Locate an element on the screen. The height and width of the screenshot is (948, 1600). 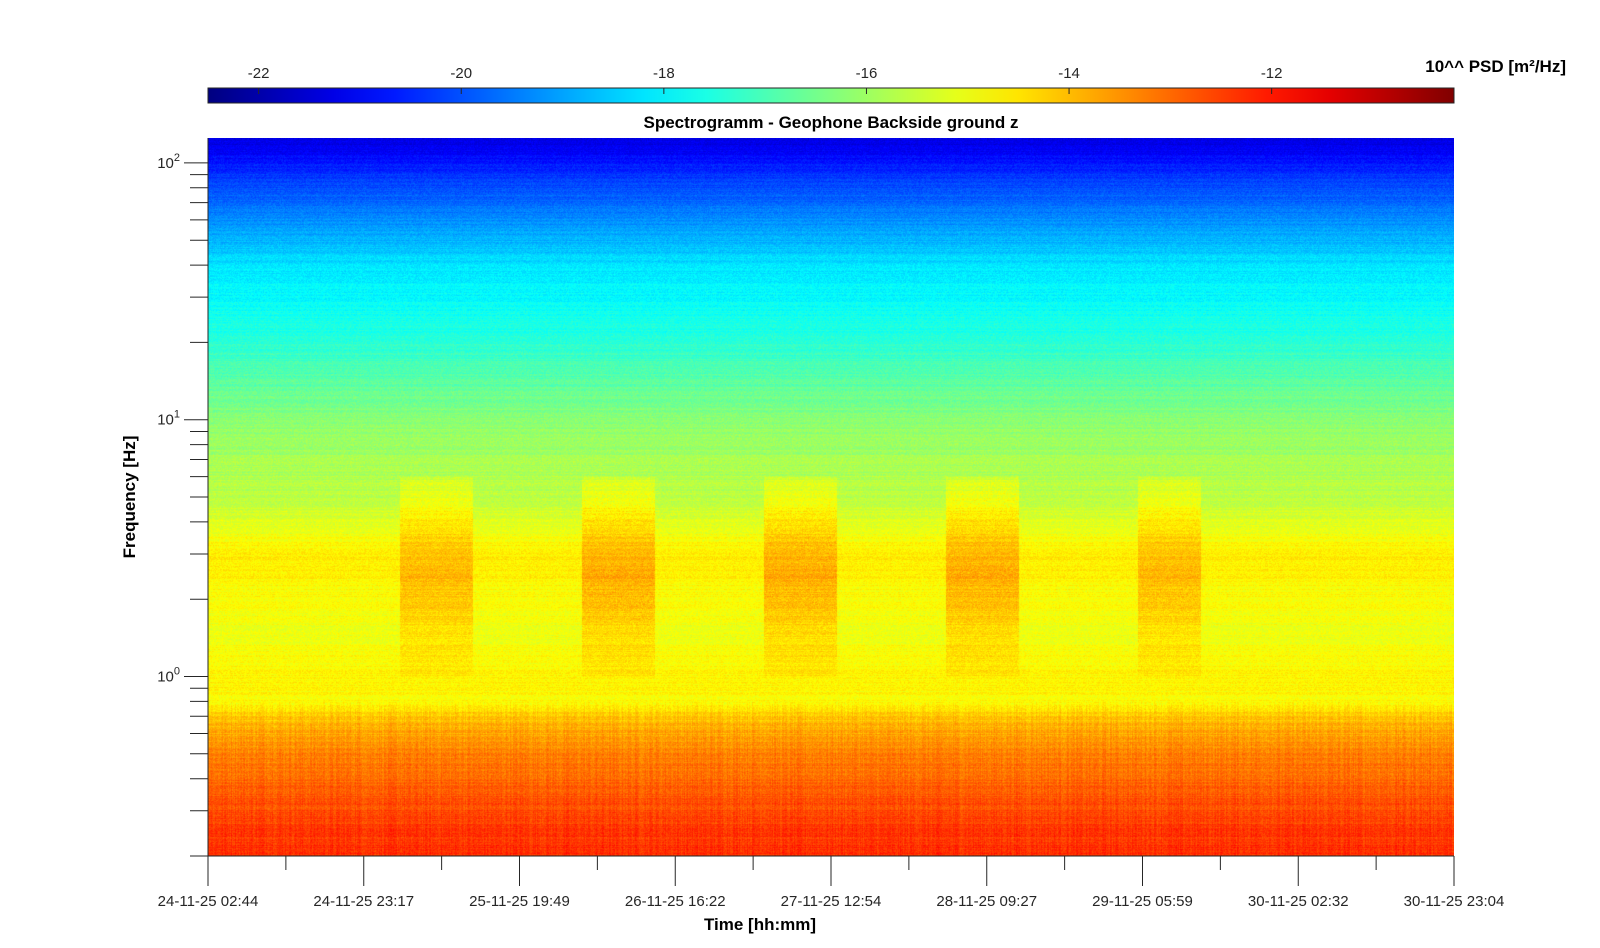
y-tick-exponent: 1 is located at coordinates (177, 415).